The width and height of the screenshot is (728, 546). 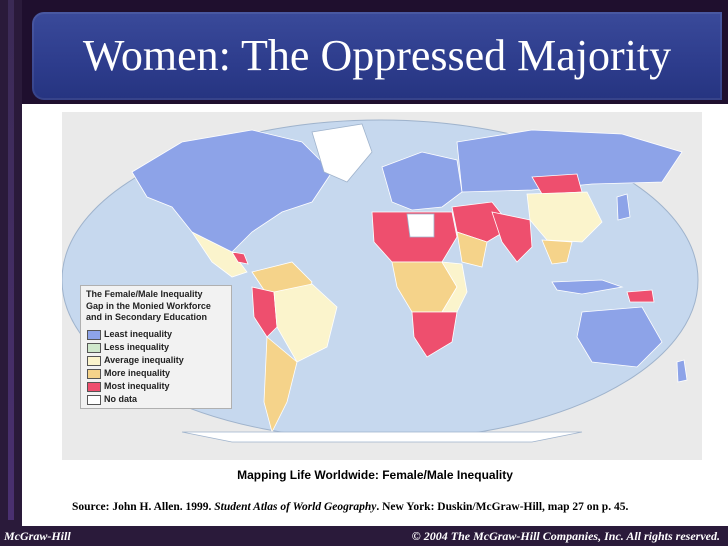 I want to click on region-south-asia, so click(x=512, y=237).